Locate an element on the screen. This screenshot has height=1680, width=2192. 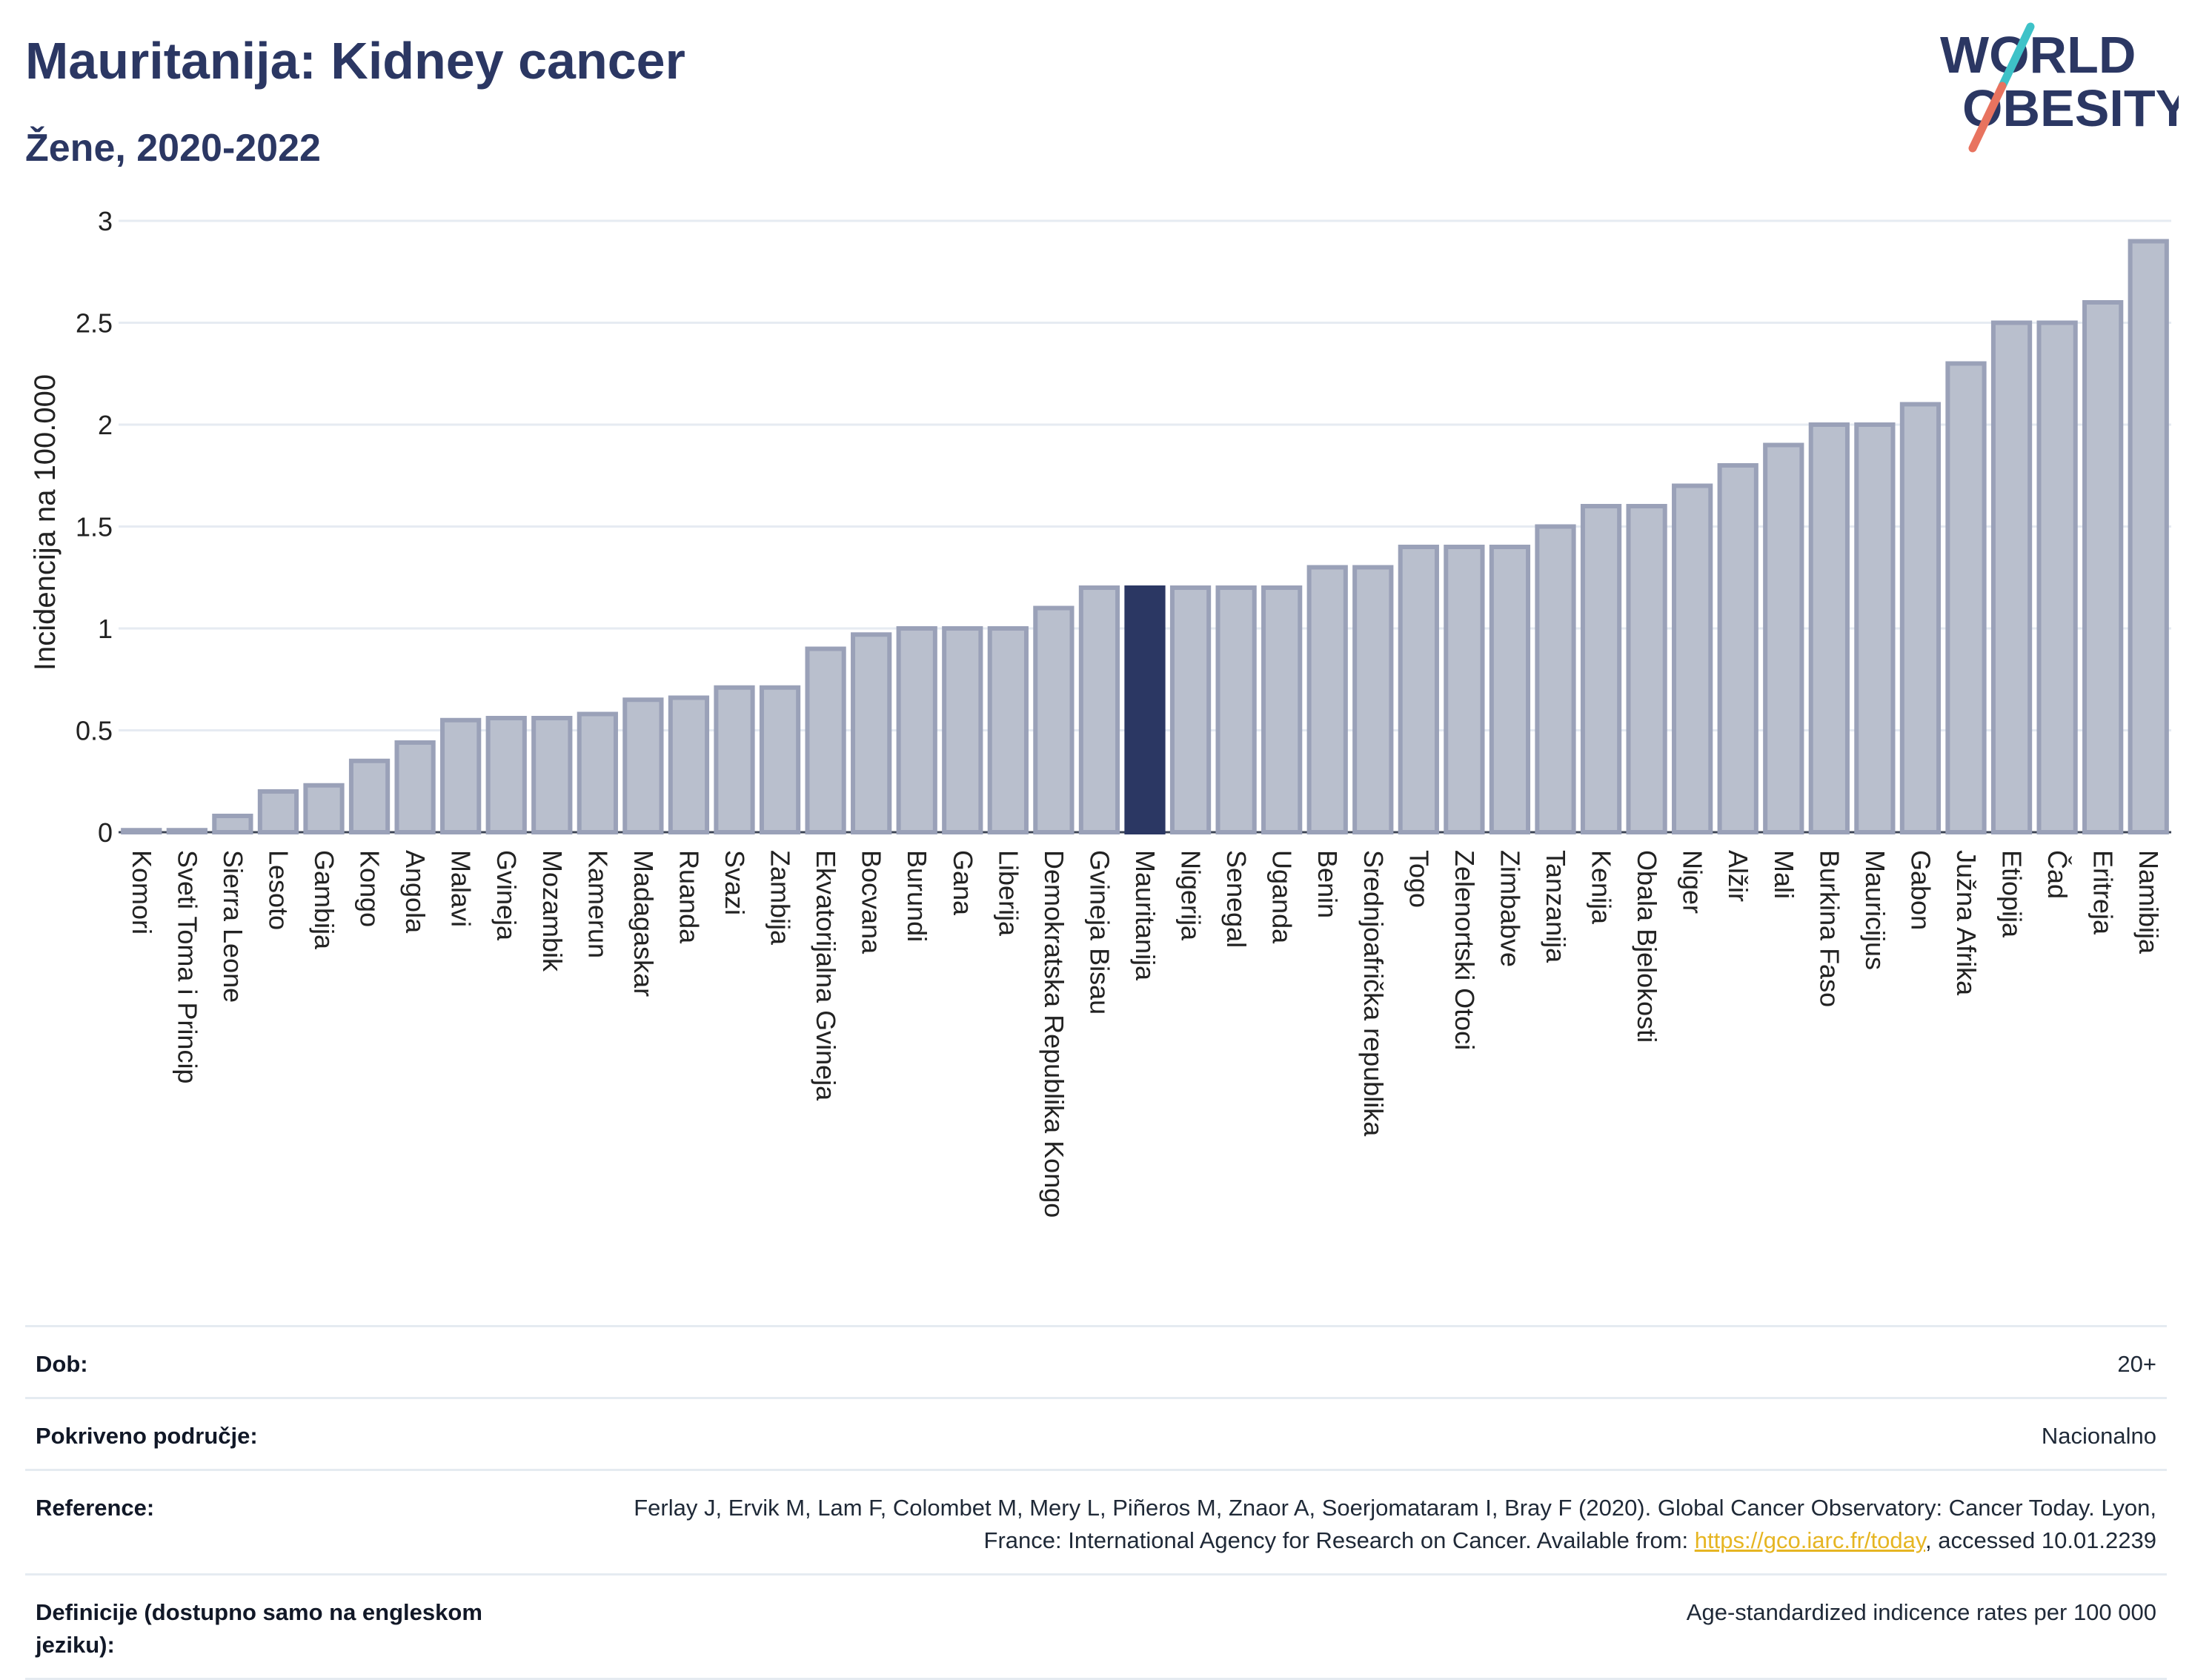
x-tick-label: Etiopija is located at coordinates (2012, 894).